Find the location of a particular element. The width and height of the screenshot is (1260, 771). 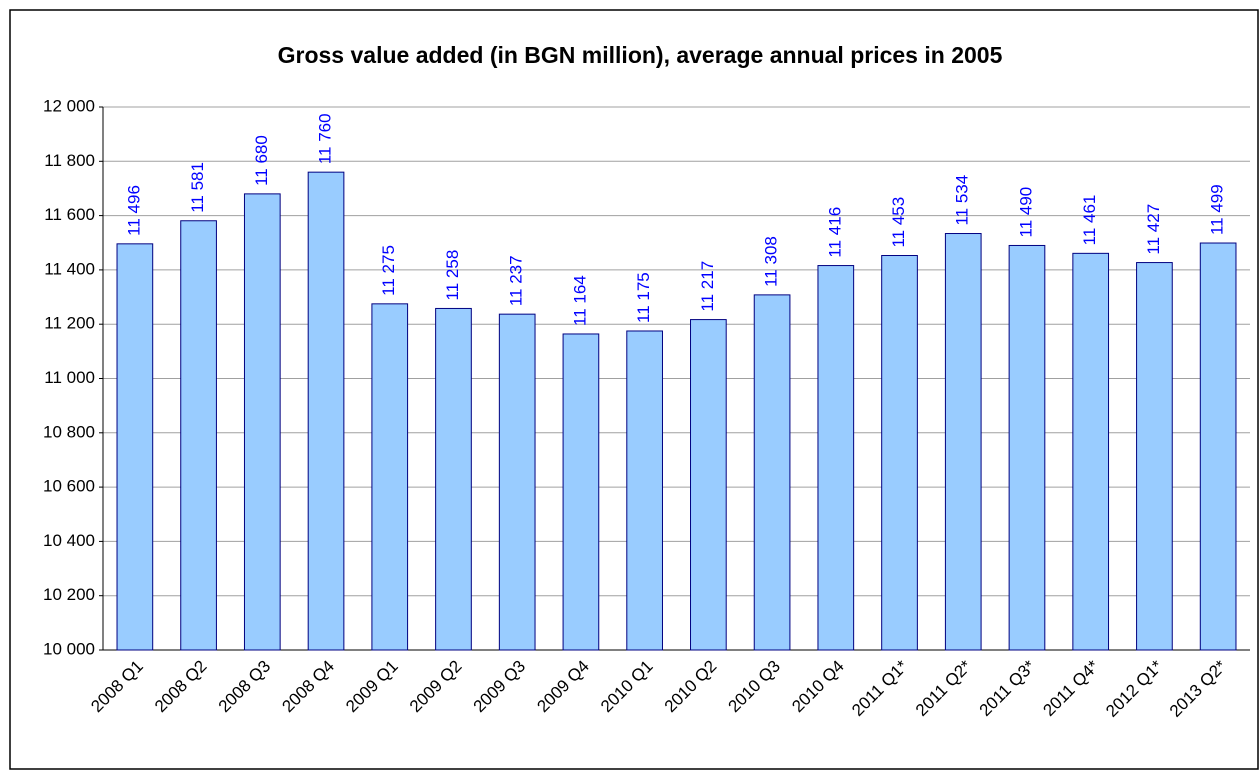

data-label: 11 581 is located at coordinates (197, 187).